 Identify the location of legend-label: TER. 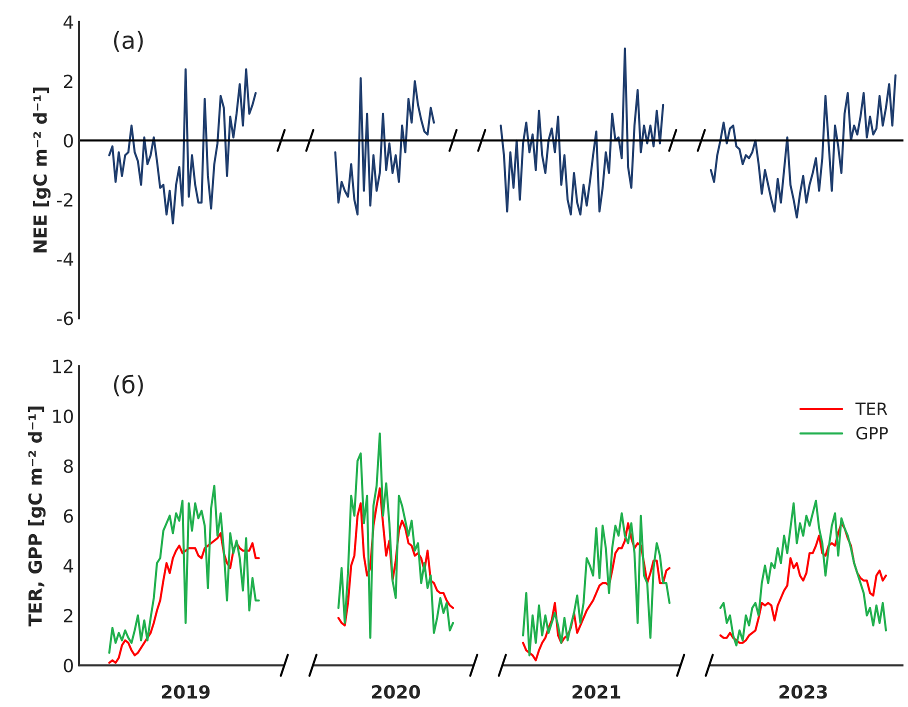
(871, 408).